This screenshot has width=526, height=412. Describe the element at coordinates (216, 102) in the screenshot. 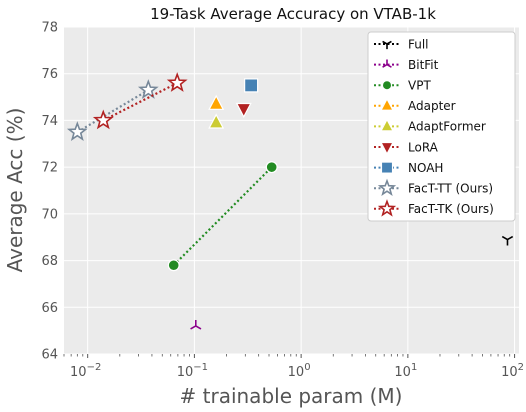

I see `data-point-adapter` at that location.